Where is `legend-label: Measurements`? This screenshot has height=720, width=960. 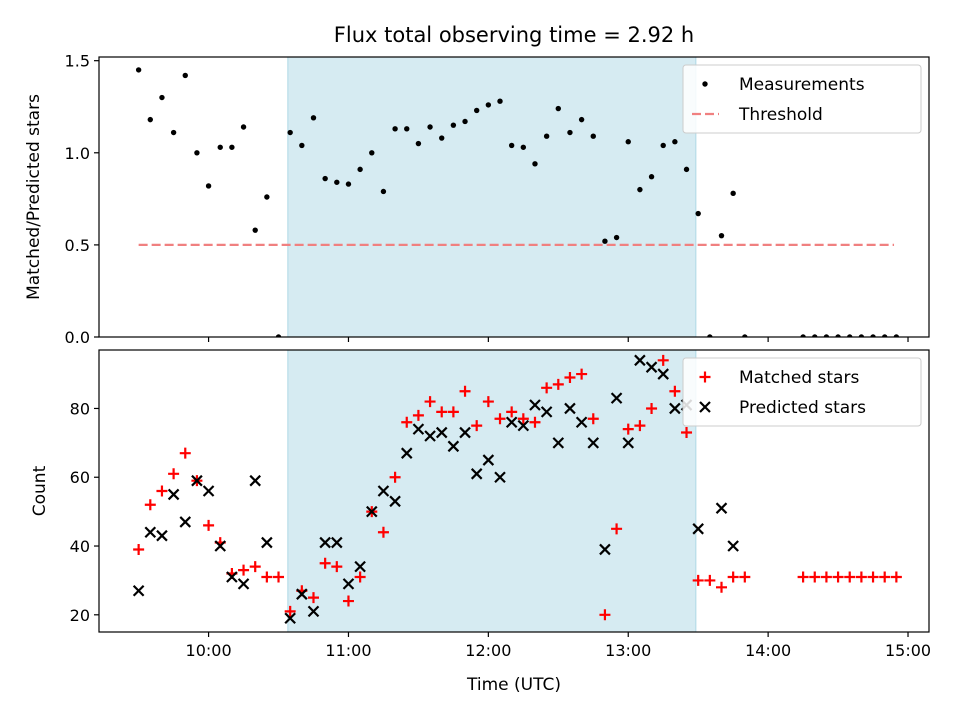 legend-label: Measurements is located at coordinates (802, 85).